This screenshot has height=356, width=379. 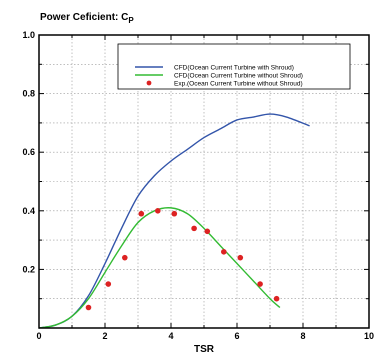 What do you see at coordinates (302, 336) in the screenshot?
I see `x-tick-label: 8` at bounding box center [302, 336].